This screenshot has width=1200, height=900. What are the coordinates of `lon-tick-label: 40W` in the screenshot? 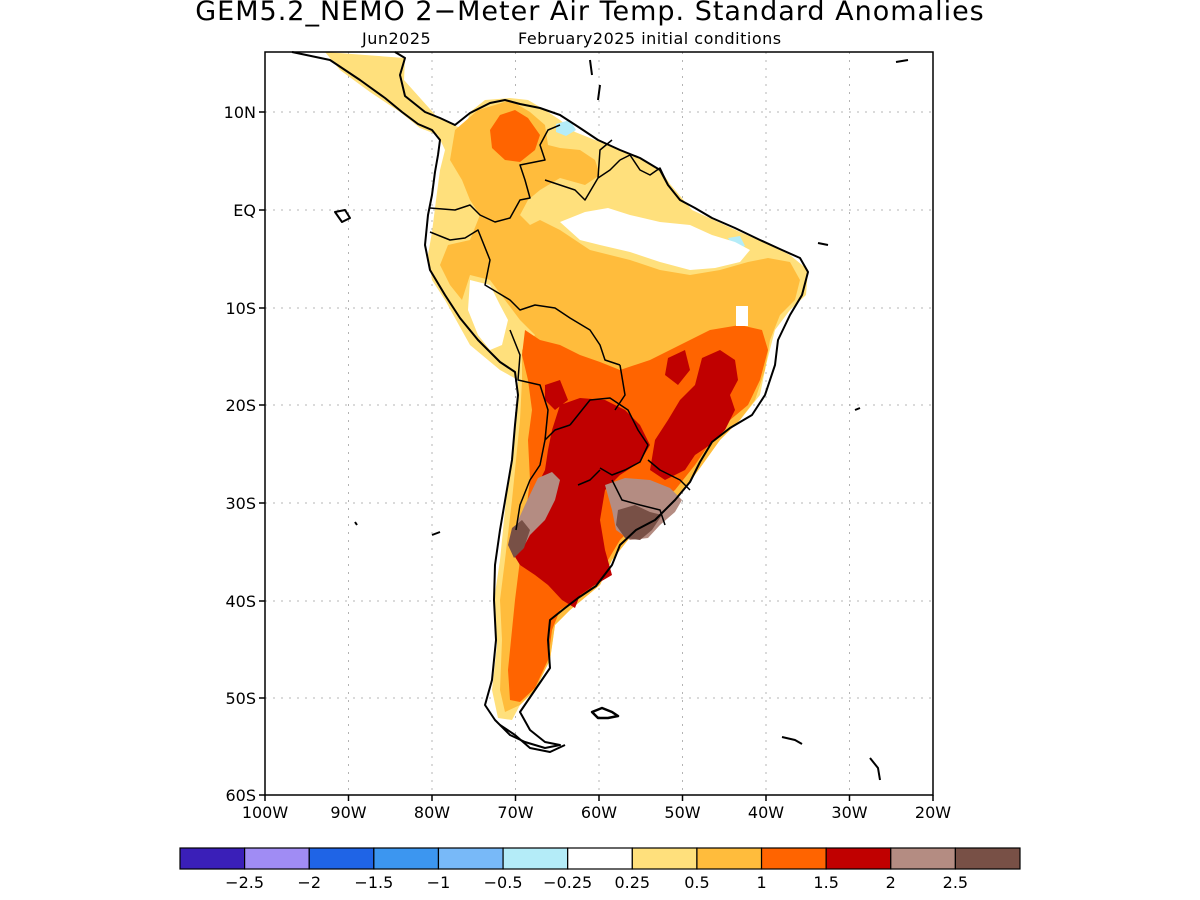 It's located at (766, 812).